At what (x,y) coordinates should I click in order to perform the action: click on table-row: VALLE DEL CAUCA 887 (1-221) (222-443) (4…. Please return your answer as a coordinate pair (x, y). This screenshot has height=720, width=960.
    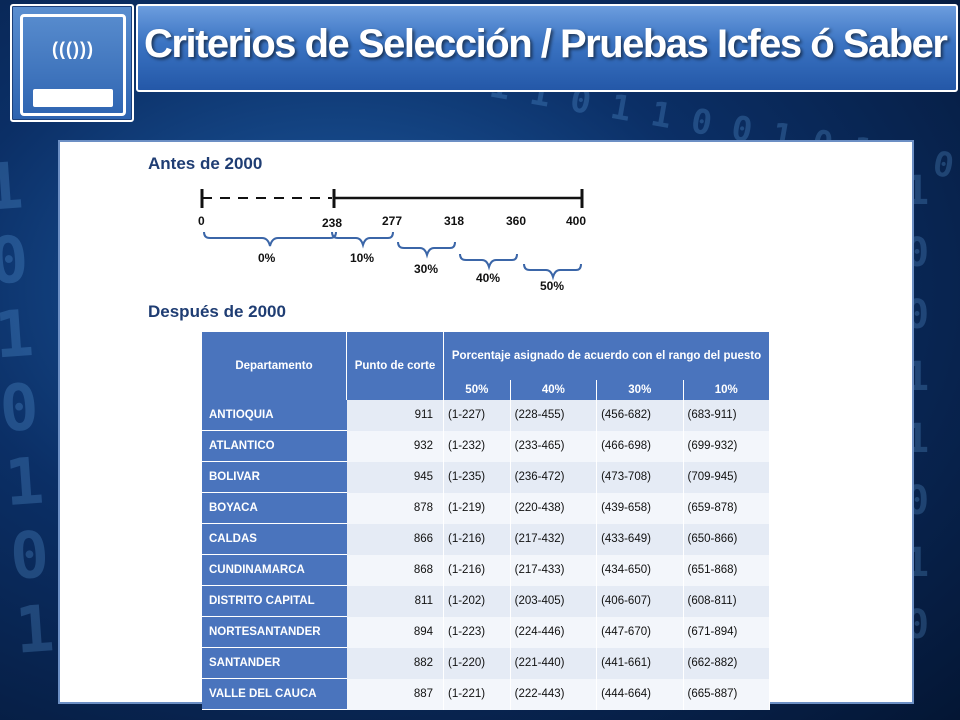
    Looking at the image, I should click on (486, 694).